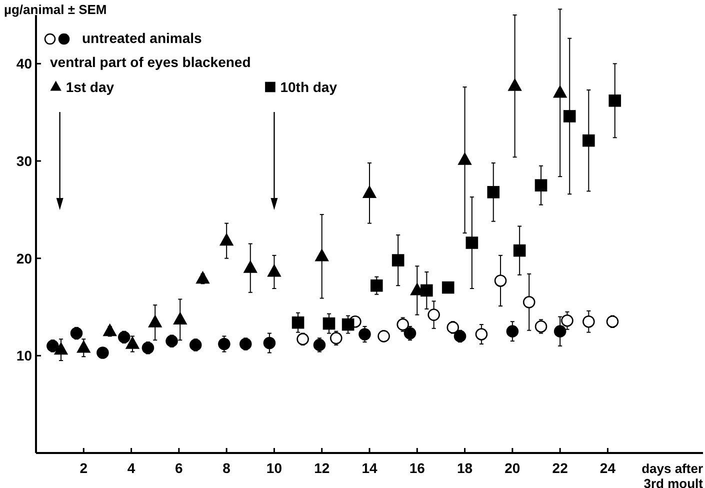 This screenshot has height=488, width=705. What do you see at coordinates (179, 468) in the screenshot?
I see `x-tick-label: 6` at bounding box center [179, 468].